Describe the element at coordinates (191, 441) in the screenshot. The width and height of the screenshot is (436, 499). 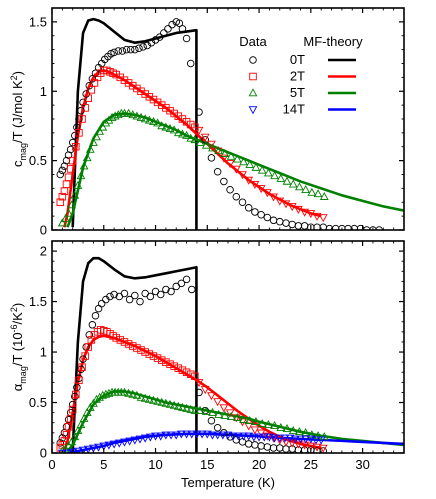
I see `data-series-14T` at that location.